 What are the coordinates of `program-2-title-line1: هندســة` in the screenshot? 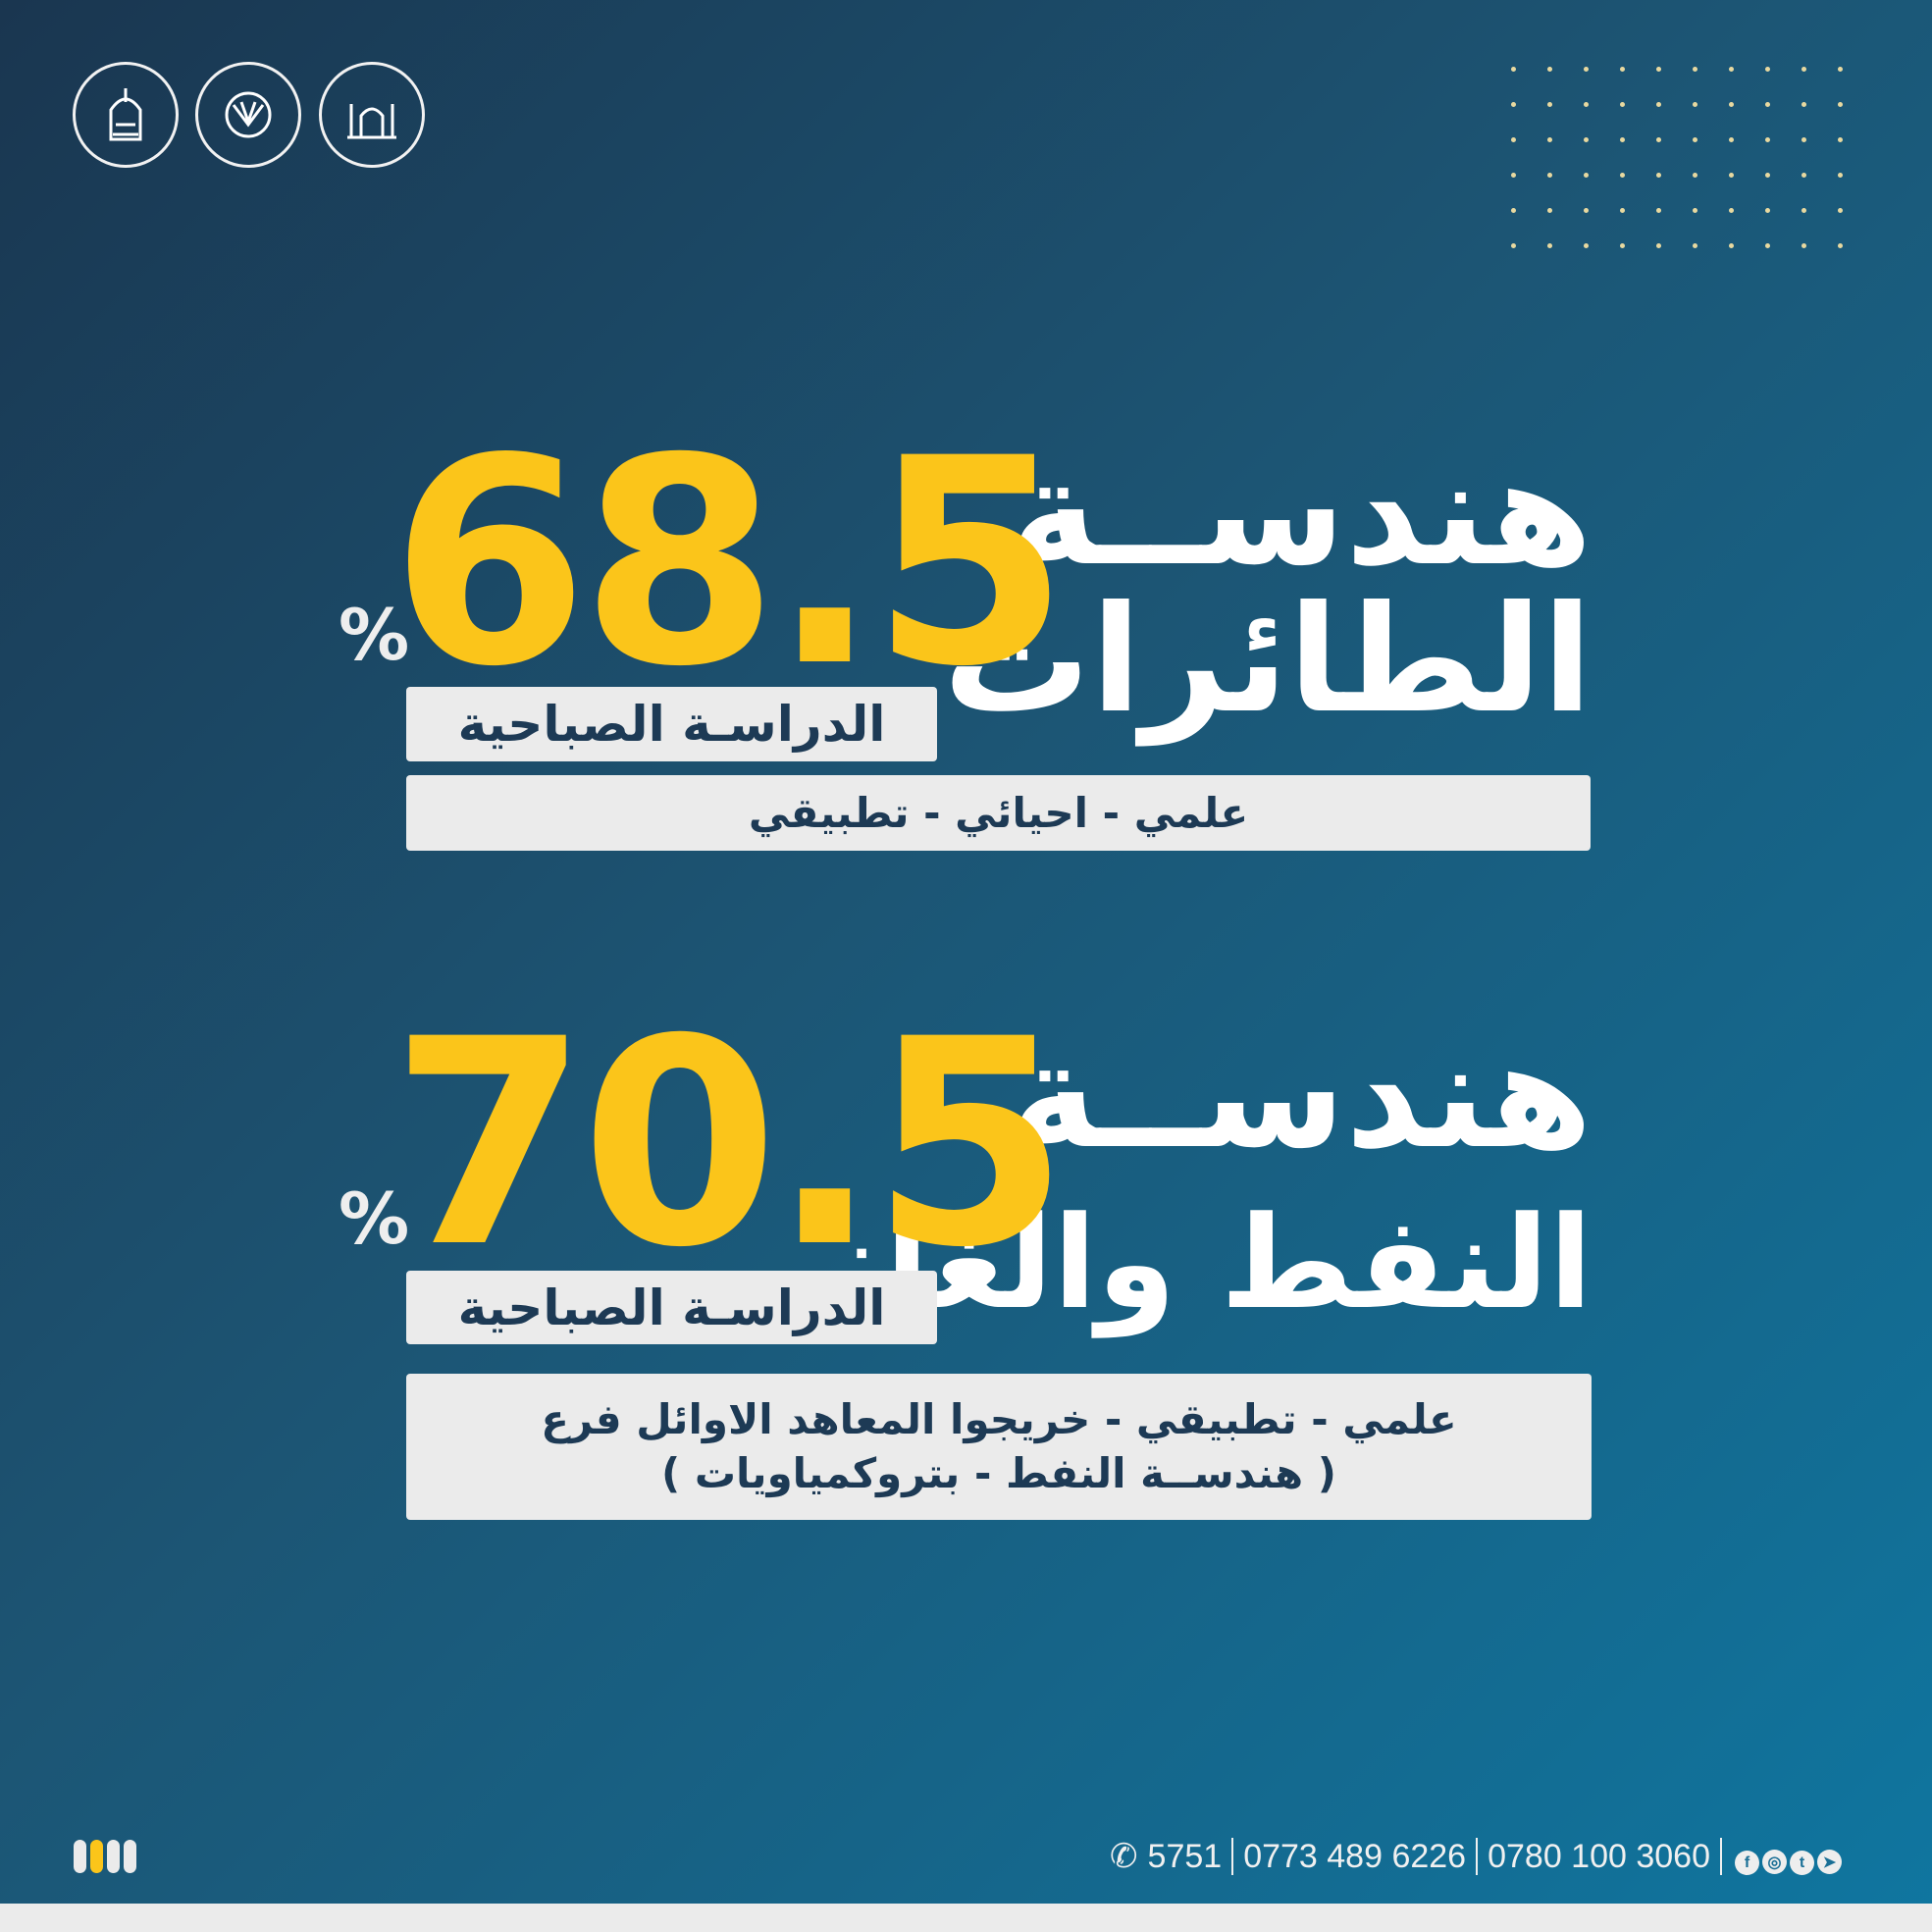 It's located at (1302, 1096).